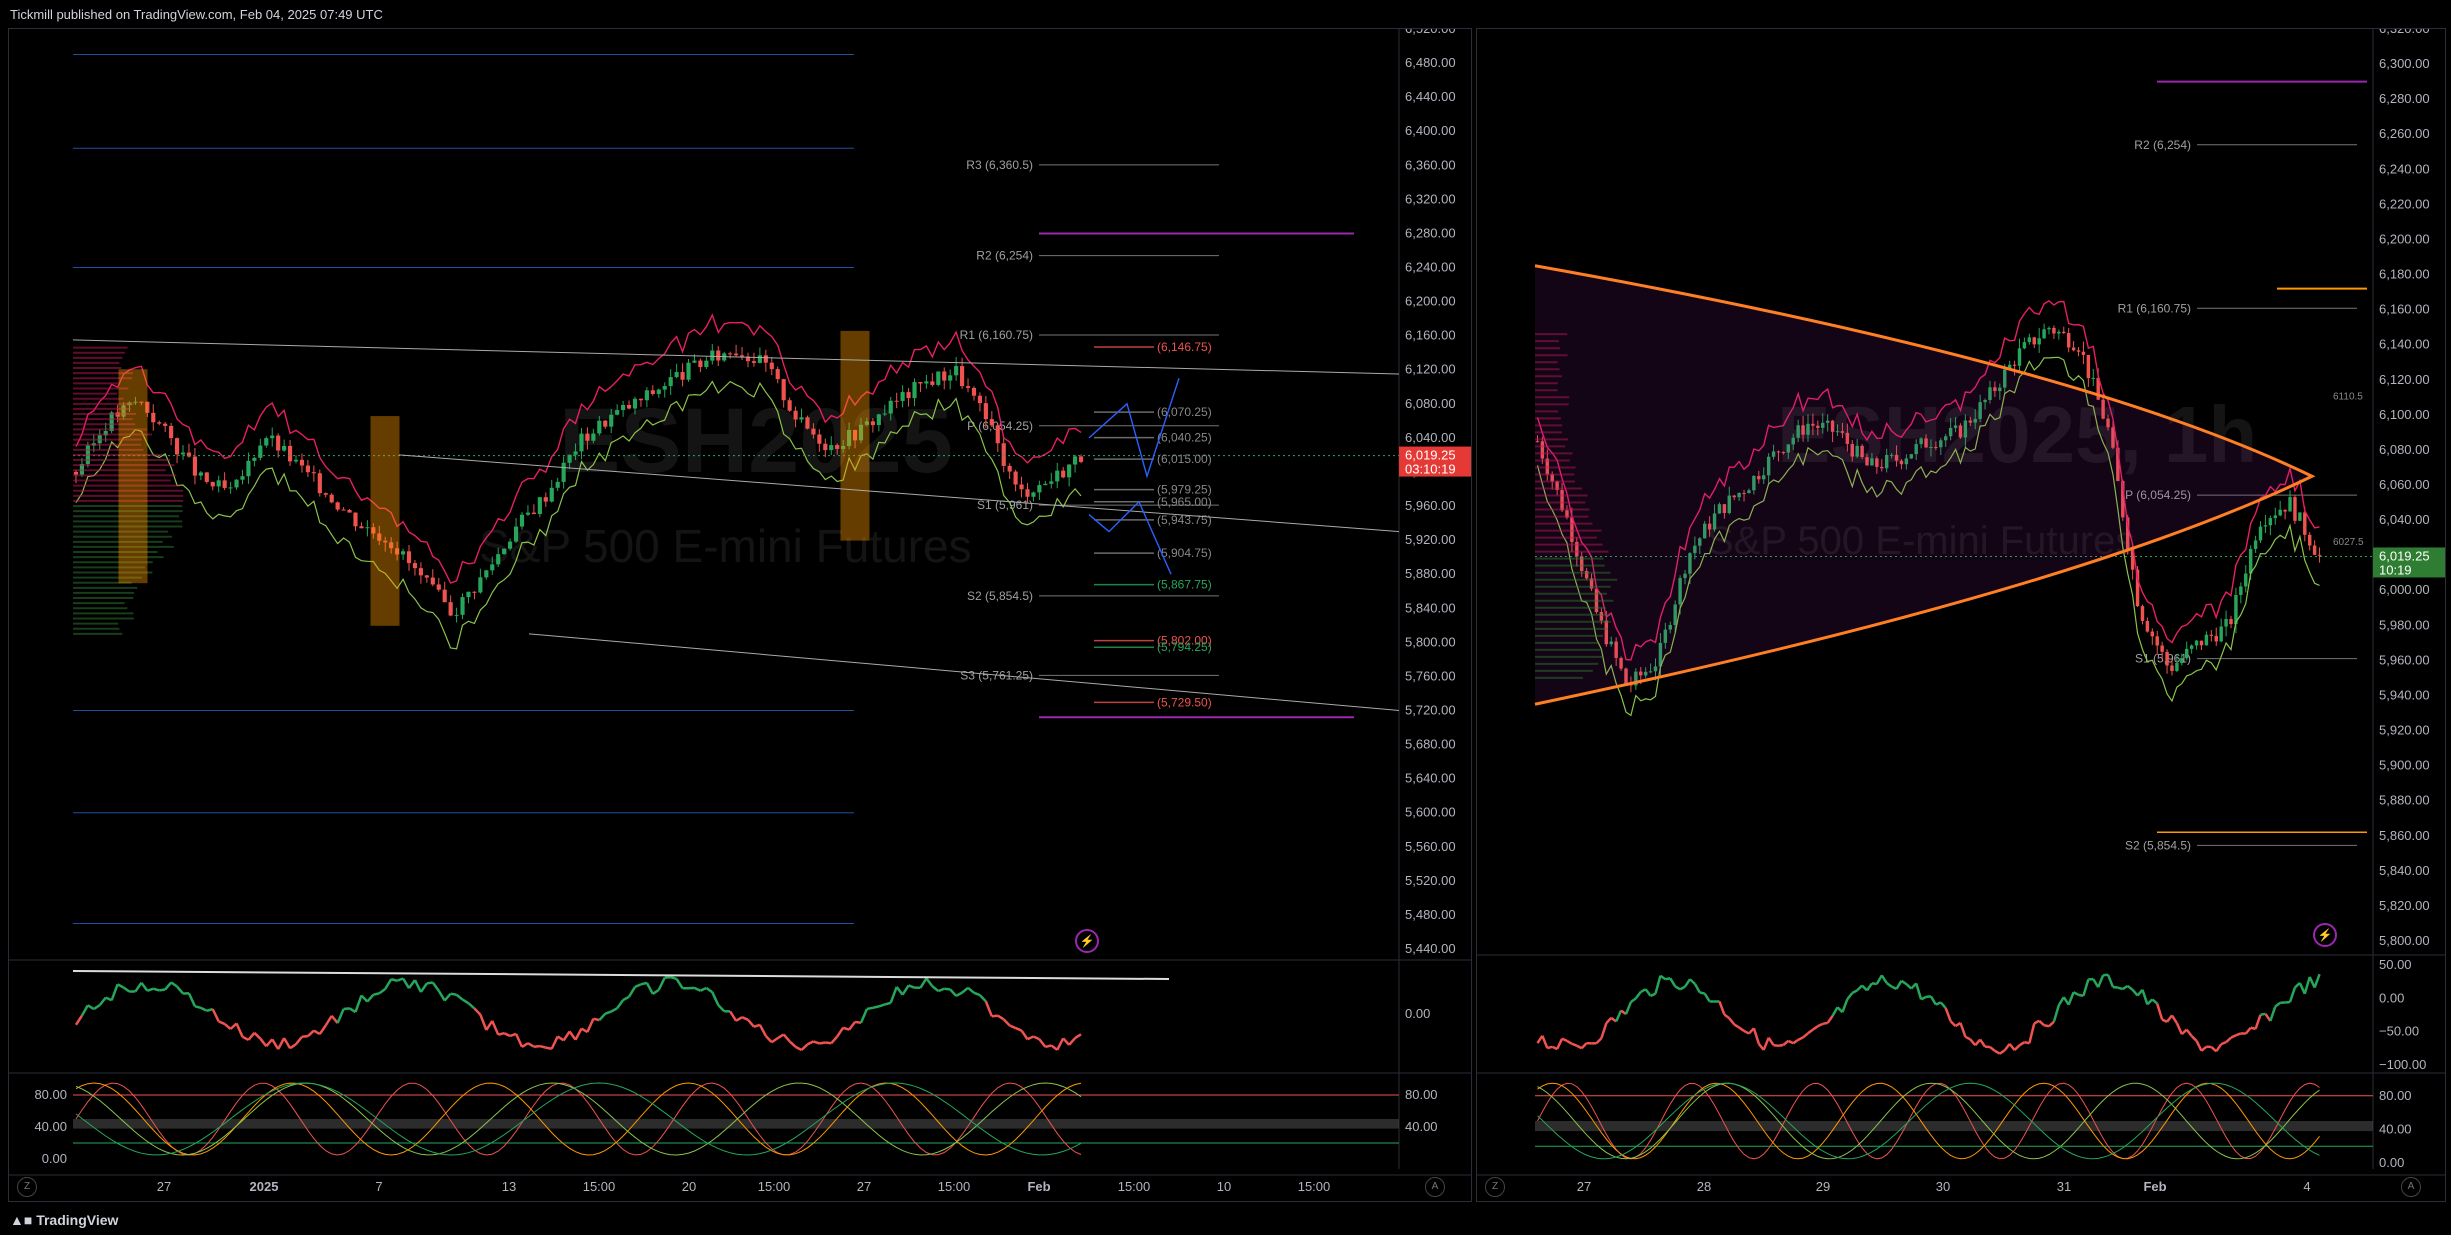 Image resolution: width=2451 pixels, height=1235 pixels. Describe the element at coordinates (2395, 1095) in the screenshot. I see `stoch-tick-label: 80.00` at that location.